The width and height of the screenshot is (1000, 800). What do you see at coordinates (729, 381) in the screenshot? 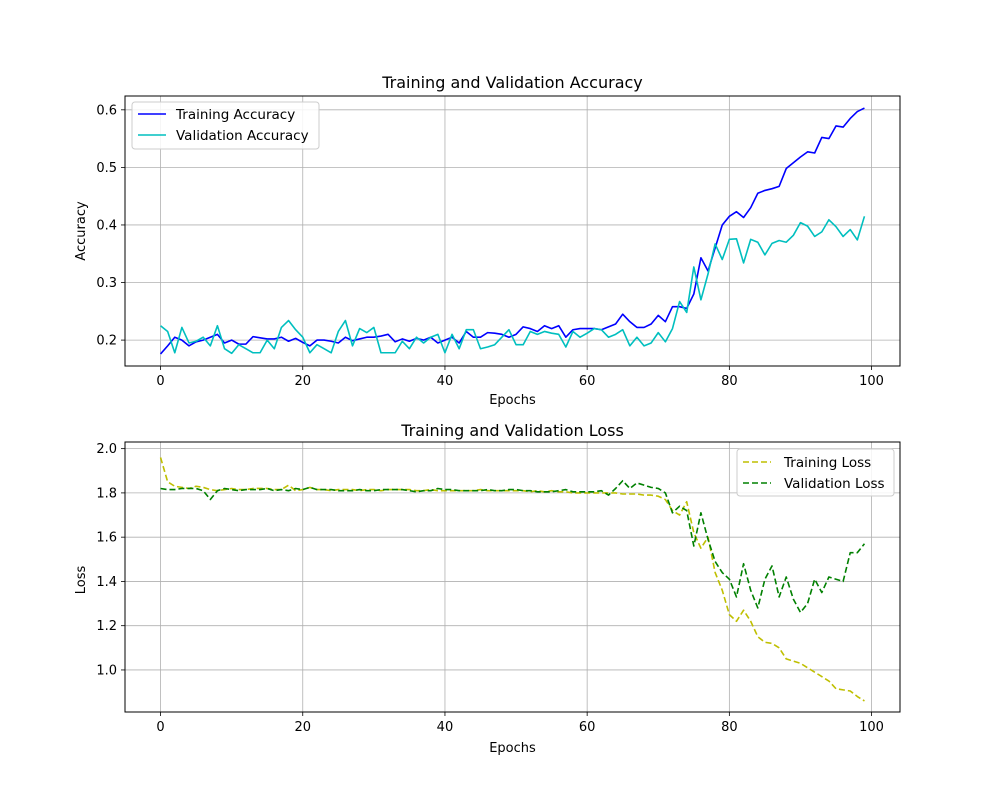
I see `accuracy-x-tick-label: 80` at bounding box center [729, 381].